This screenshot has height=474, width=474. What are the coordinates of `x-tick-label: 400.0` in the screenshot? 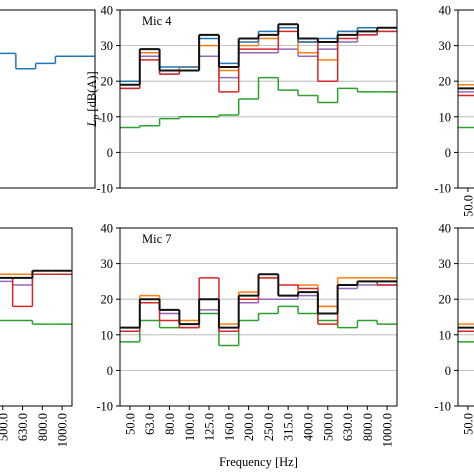 It's located at (308, 427).